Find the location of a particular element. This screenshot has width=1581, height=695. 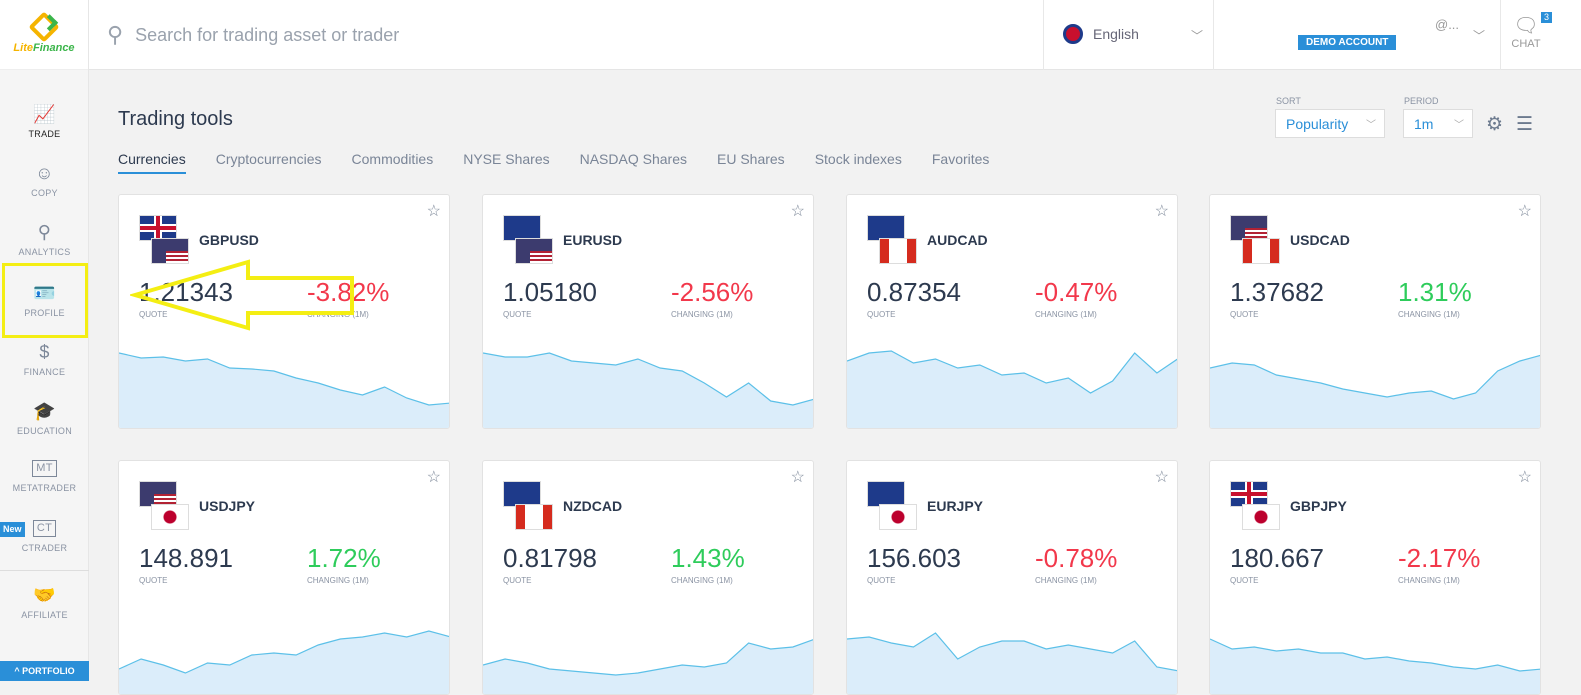

change-value: -3.82% is located at coordinates (348, 292).